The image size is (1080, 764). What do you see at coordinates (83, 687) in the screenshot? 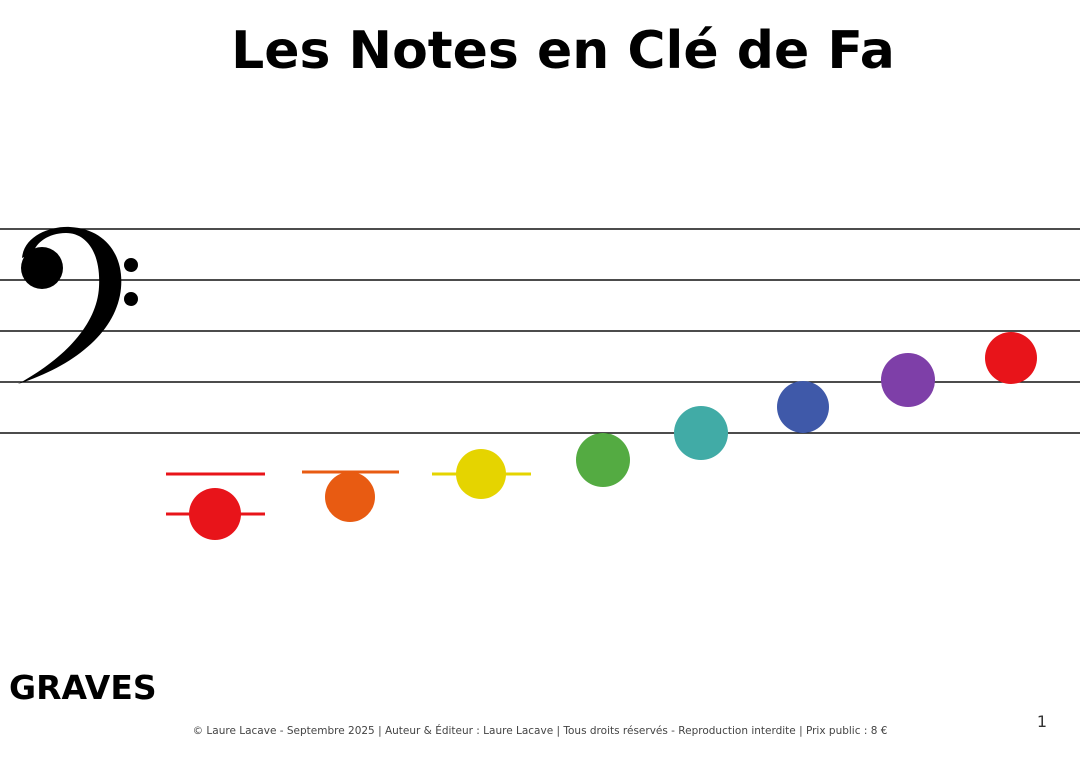
I see `section-label: GRAVES` at bounding box center [83, 687].